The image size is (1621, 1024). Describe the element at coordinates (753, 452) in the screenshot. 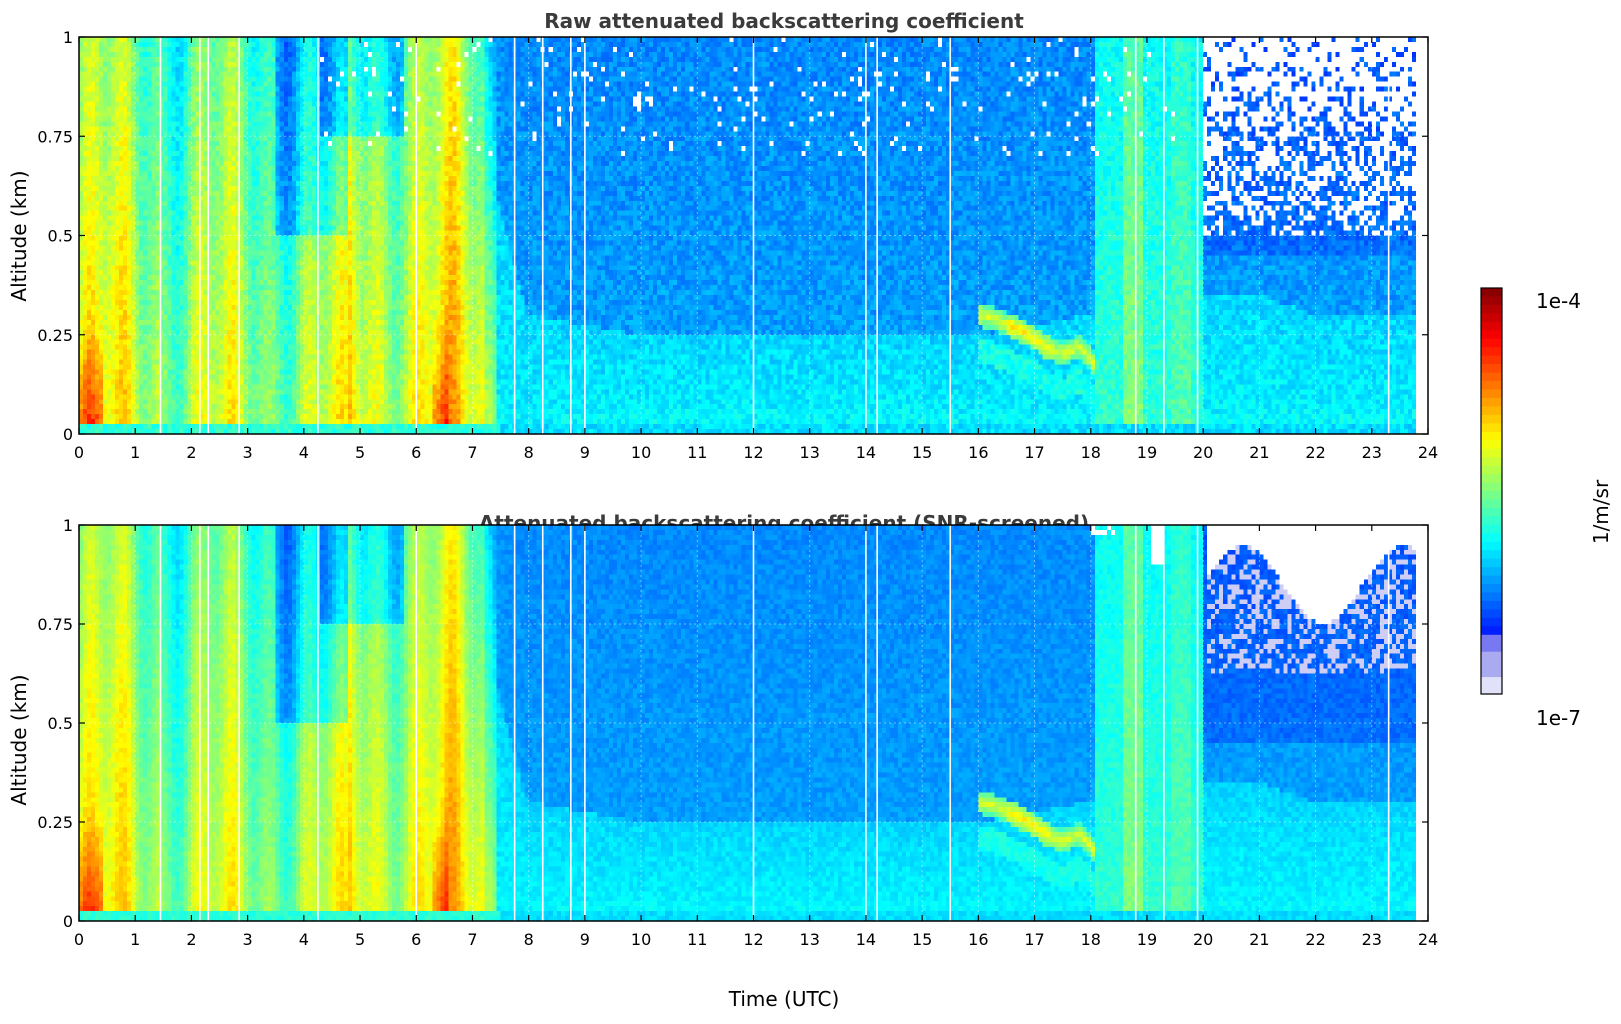

I see `x-tick-label: 12` at that location.